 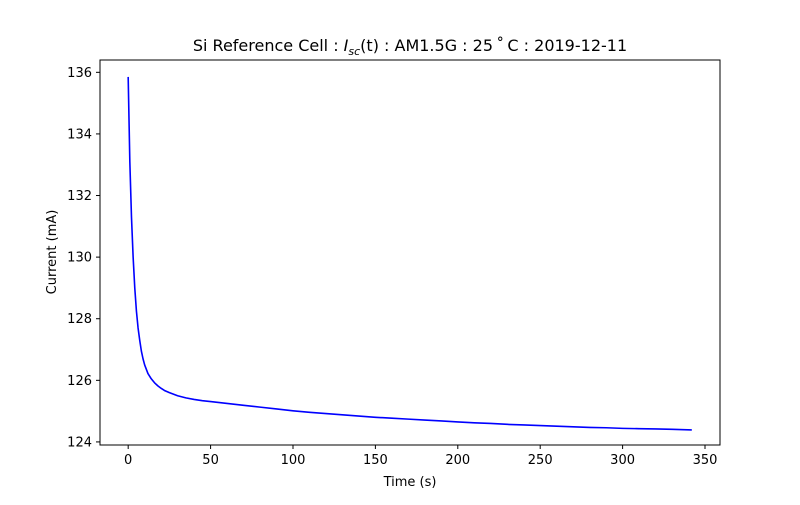 What do you see at coordinates (210, 460) in the screenshot?
I see `x-tick-label: 50` at bounding box center [210, 460].